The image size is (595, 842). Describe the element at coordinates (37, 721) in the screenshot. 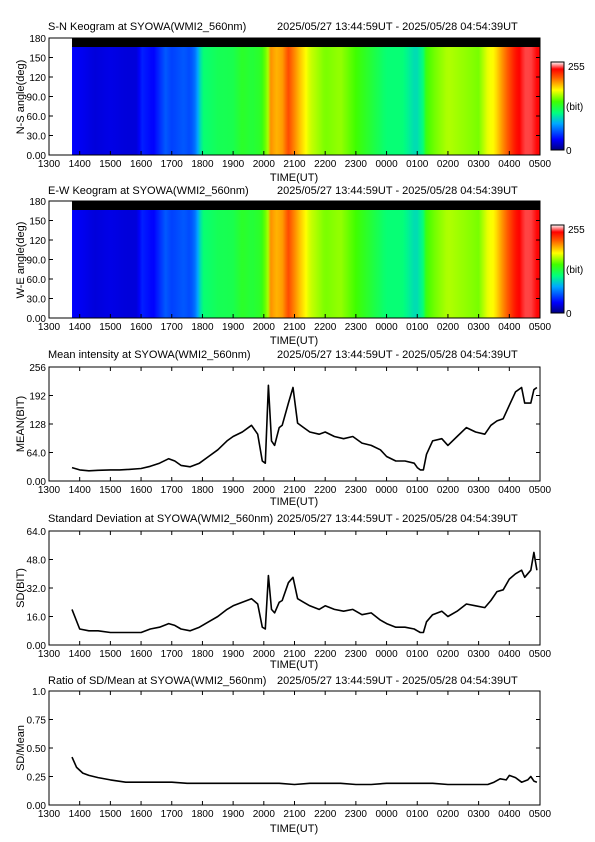

I see `y-tick-label: 0.75` at that location.